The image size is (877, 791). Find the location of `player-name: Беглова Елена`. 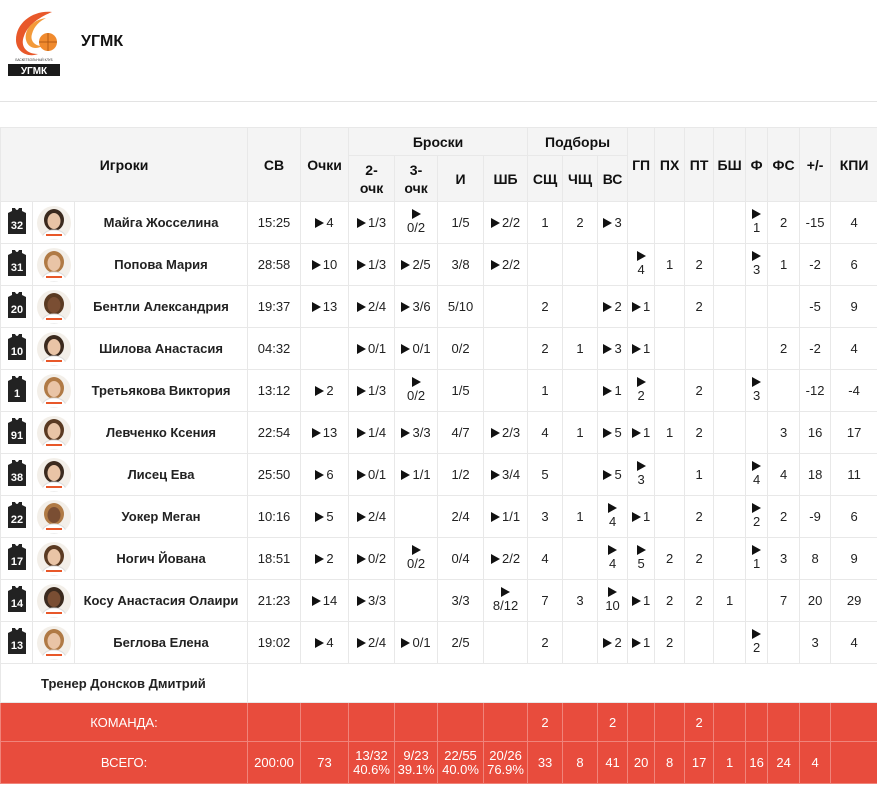

player-name: Беглова Елена is located at coordinates (161, 642).